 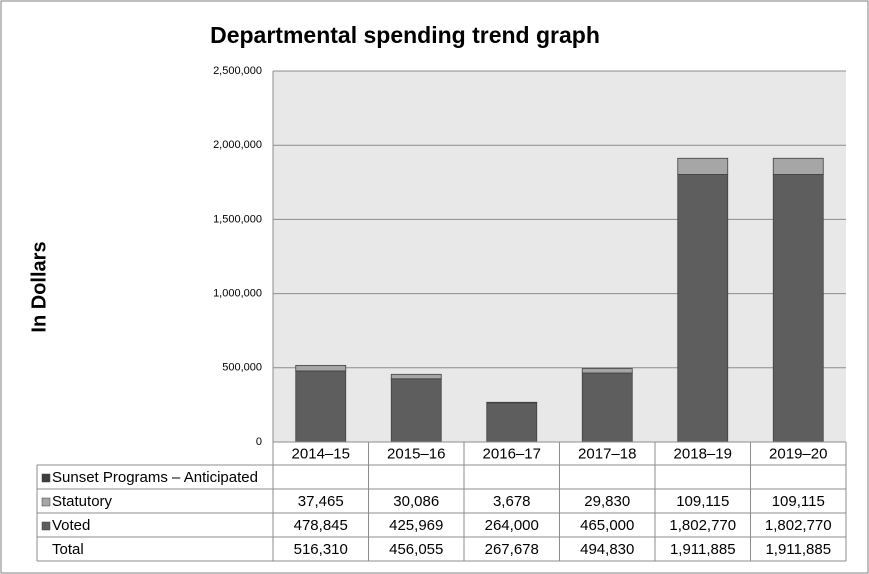 What do you see at coordinates (321, 549) in the screenshot?
I see `table-cell: 516,310` at bounding box center [321, 549].